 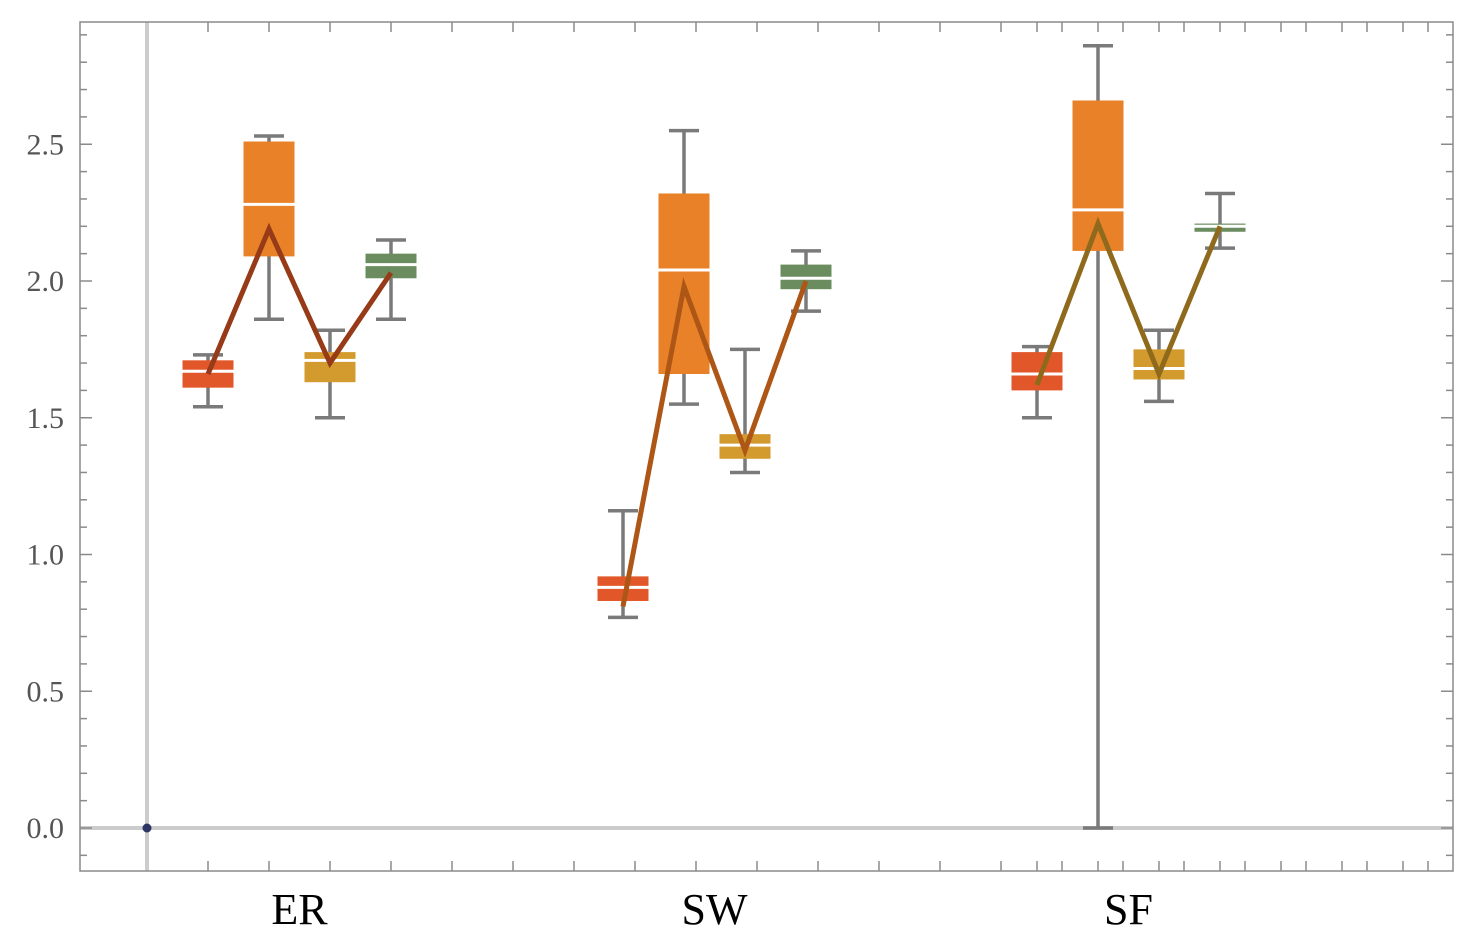 I want to click on trend-line-er, so click(x=299, y=298).